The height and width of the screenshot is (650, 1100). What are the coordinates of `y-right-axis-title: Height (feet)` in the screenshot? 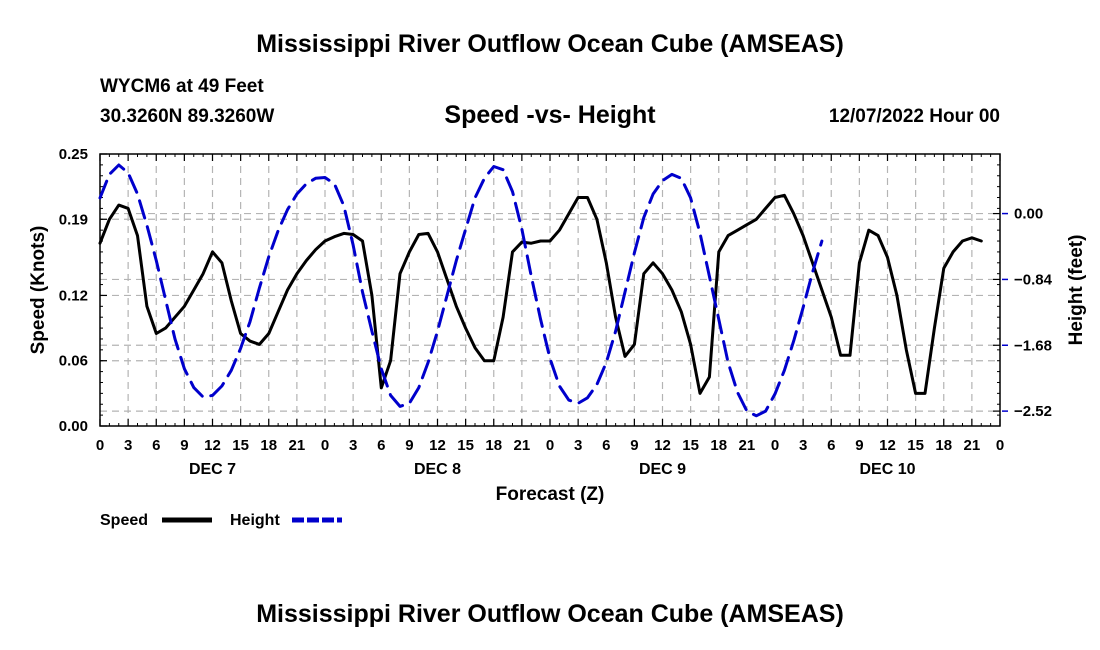 It's located at (1076, 290).